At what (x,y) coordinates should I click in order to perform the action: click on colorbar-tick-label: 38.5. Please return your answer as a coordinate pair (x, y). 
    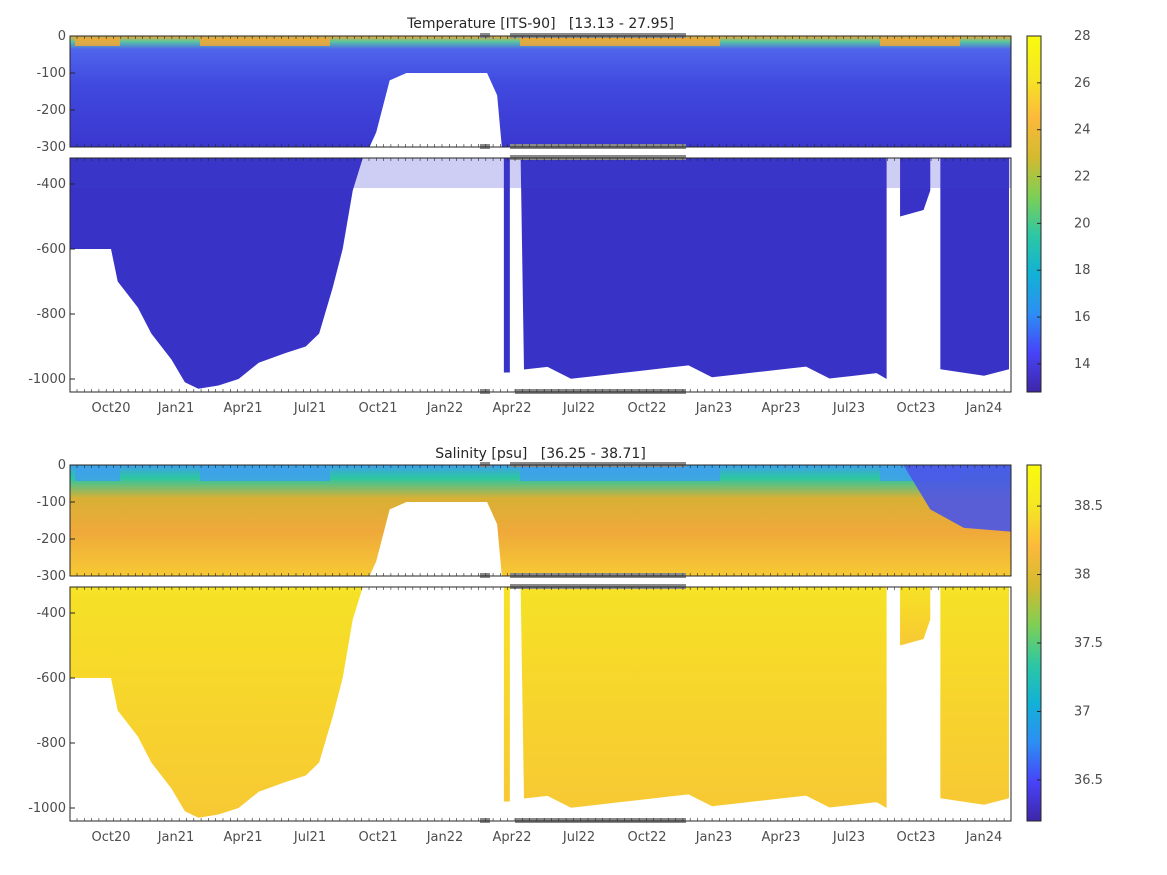
    Looking at the image, I should click on (1088, 506).